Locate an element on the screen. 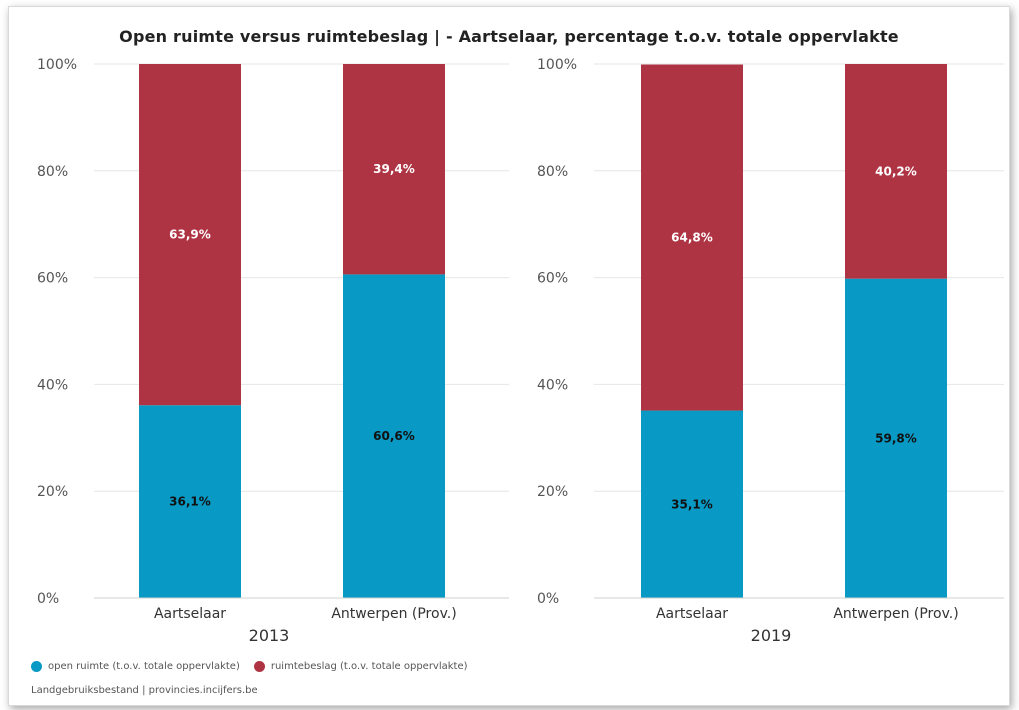  data-label: 63,9% is located at coordinates (190, 235).